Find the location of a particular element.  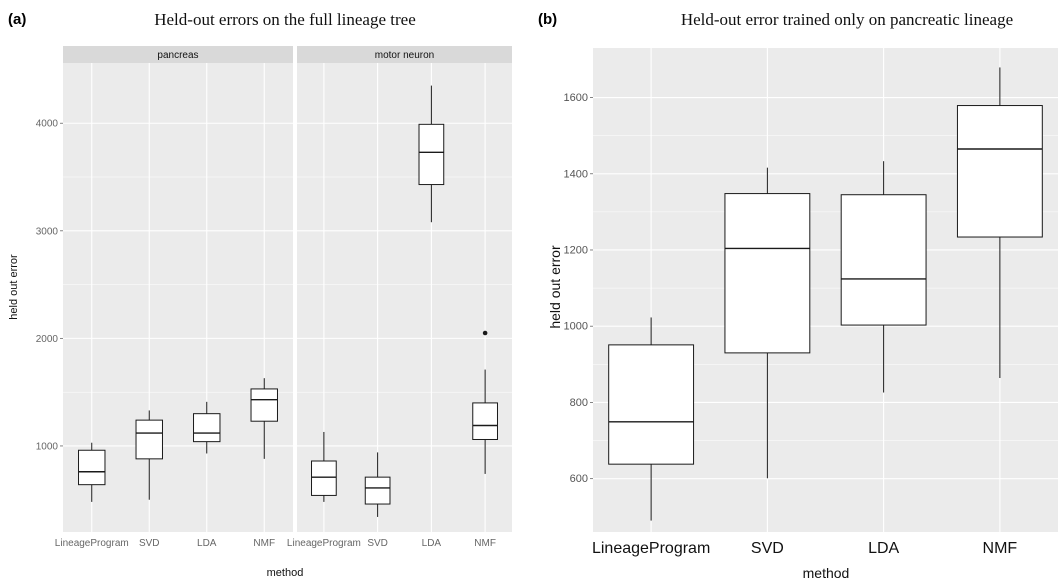

panel-b-y-tick-label: 800 is located at coordinates (579, 403).